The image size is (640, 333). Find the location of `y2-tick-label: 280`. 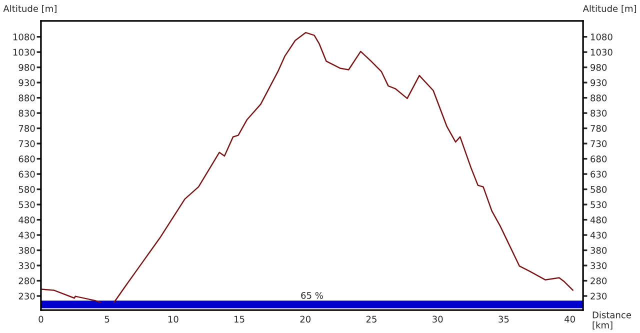

y2-tick-label: 280 is located at coordinates (598, 280).